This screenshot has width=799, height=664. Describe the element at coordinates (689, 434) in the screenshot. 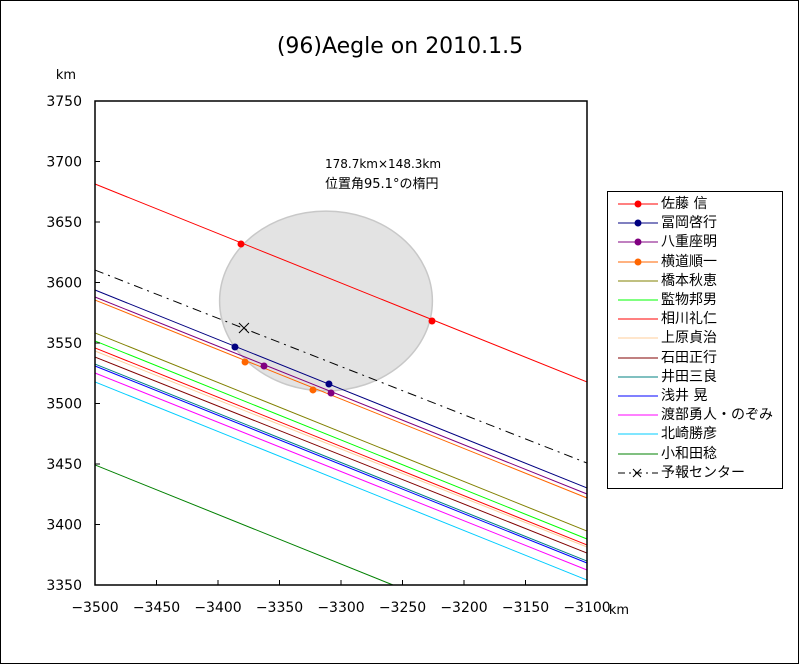

I see `legend-label: 北崎勝彦` at that location.